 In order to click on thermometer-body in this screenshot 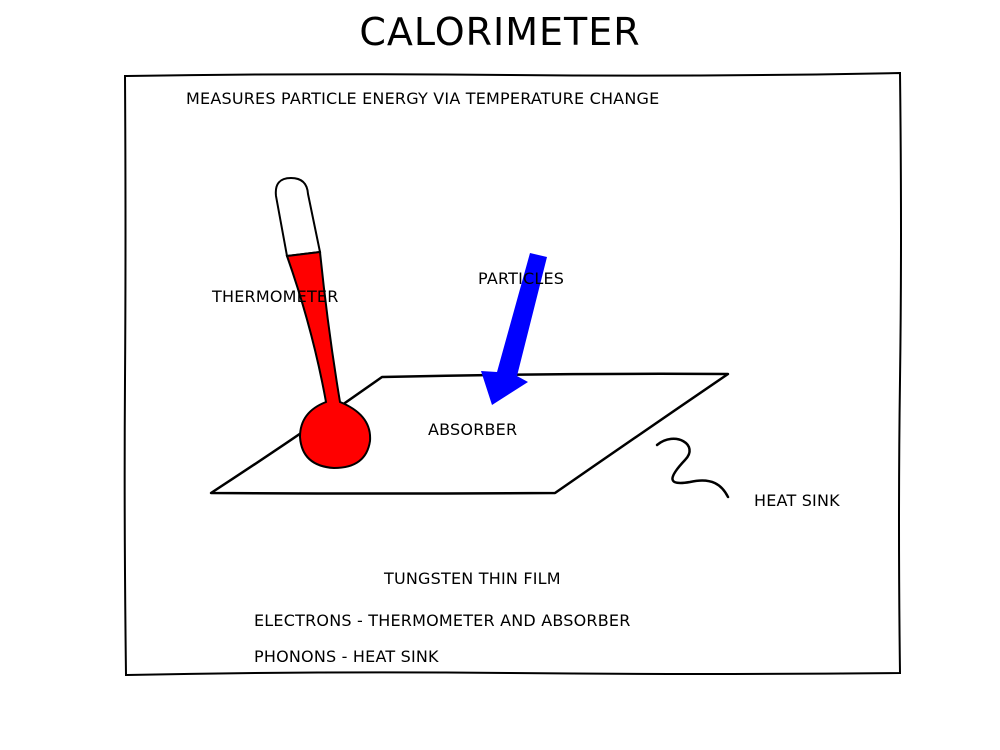, I will do `click(328, 360)`.